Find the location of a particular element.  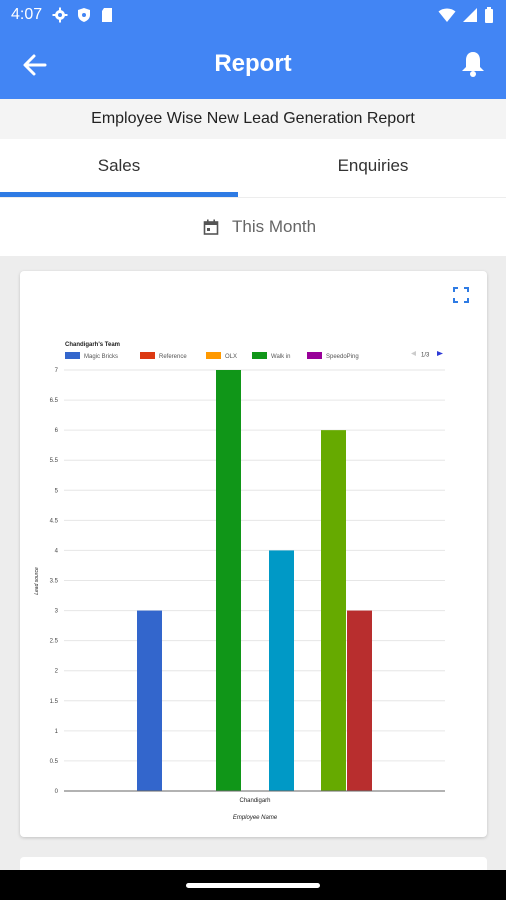

date-filter-label: This Month is located at coordinates (274, 226).